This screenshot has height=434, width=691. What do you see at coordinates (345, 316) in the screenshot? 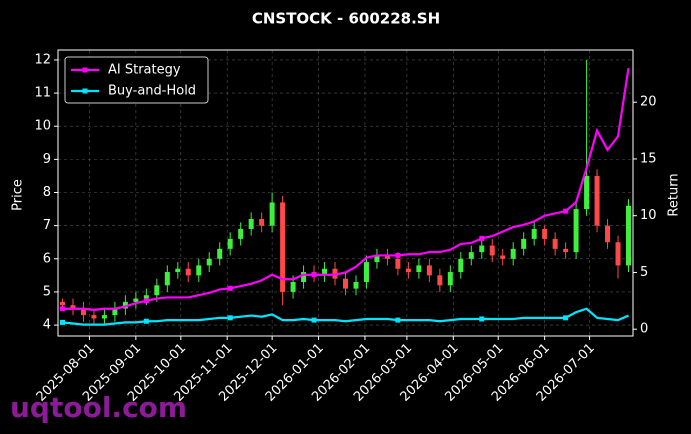
I see `return-line` at bounding box center [345, 316].